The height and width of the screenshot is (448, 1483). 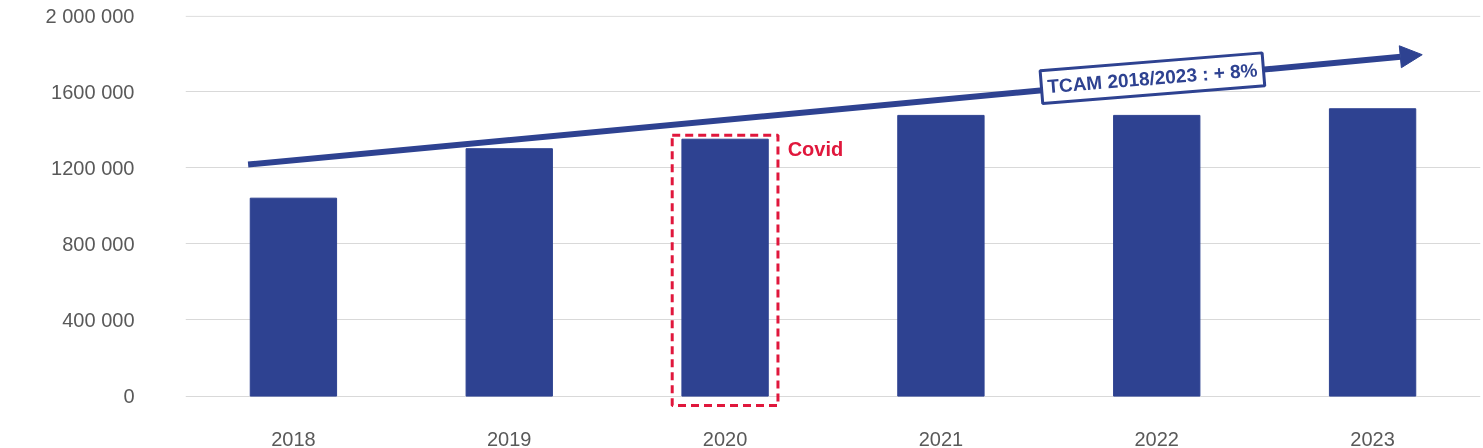 I want to click on y-tick-label: 1600 000, so click(x=93, y=91).